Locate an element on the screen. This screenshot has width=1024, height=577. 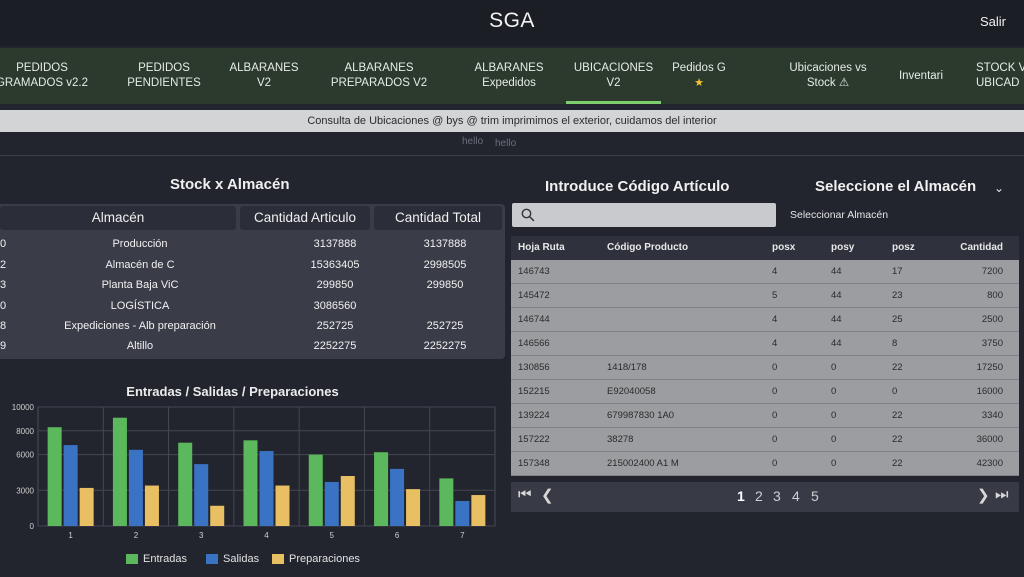
nav-item-label: UBICACIONES is located at coordinates (613, 68).